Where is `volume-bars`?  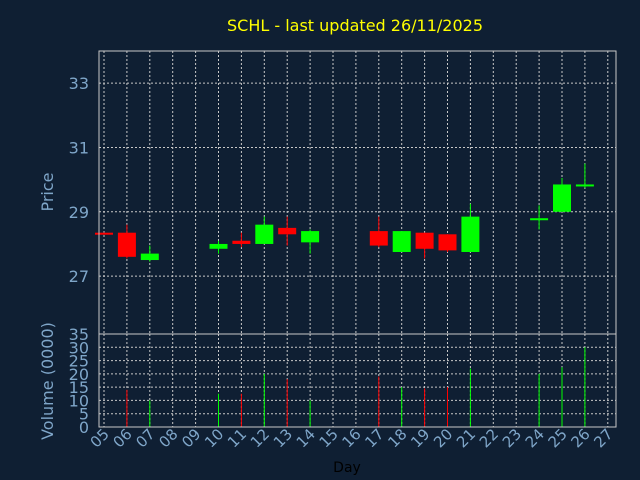 volume-bars is located at coordinates (356, 387).